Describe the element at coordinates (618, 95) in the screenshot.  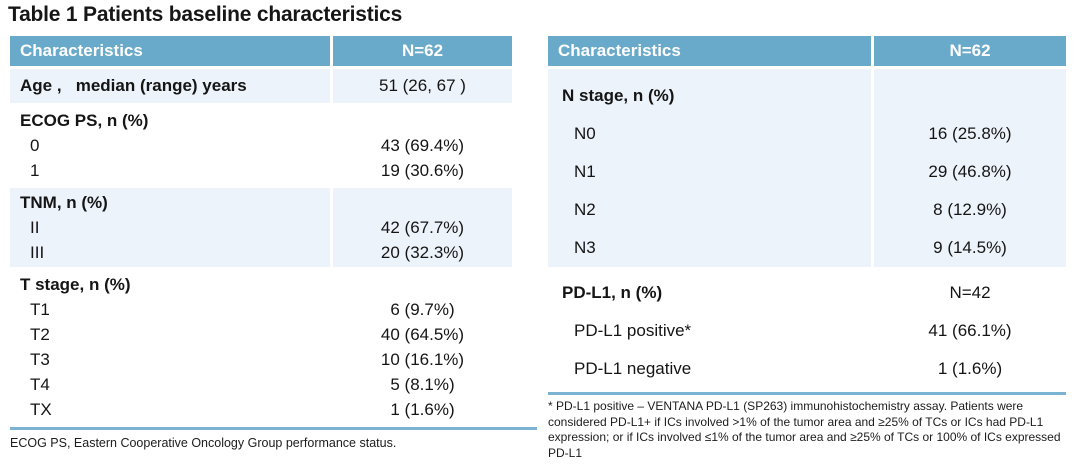
I see `row-label: N stage, n (%)` at that location.